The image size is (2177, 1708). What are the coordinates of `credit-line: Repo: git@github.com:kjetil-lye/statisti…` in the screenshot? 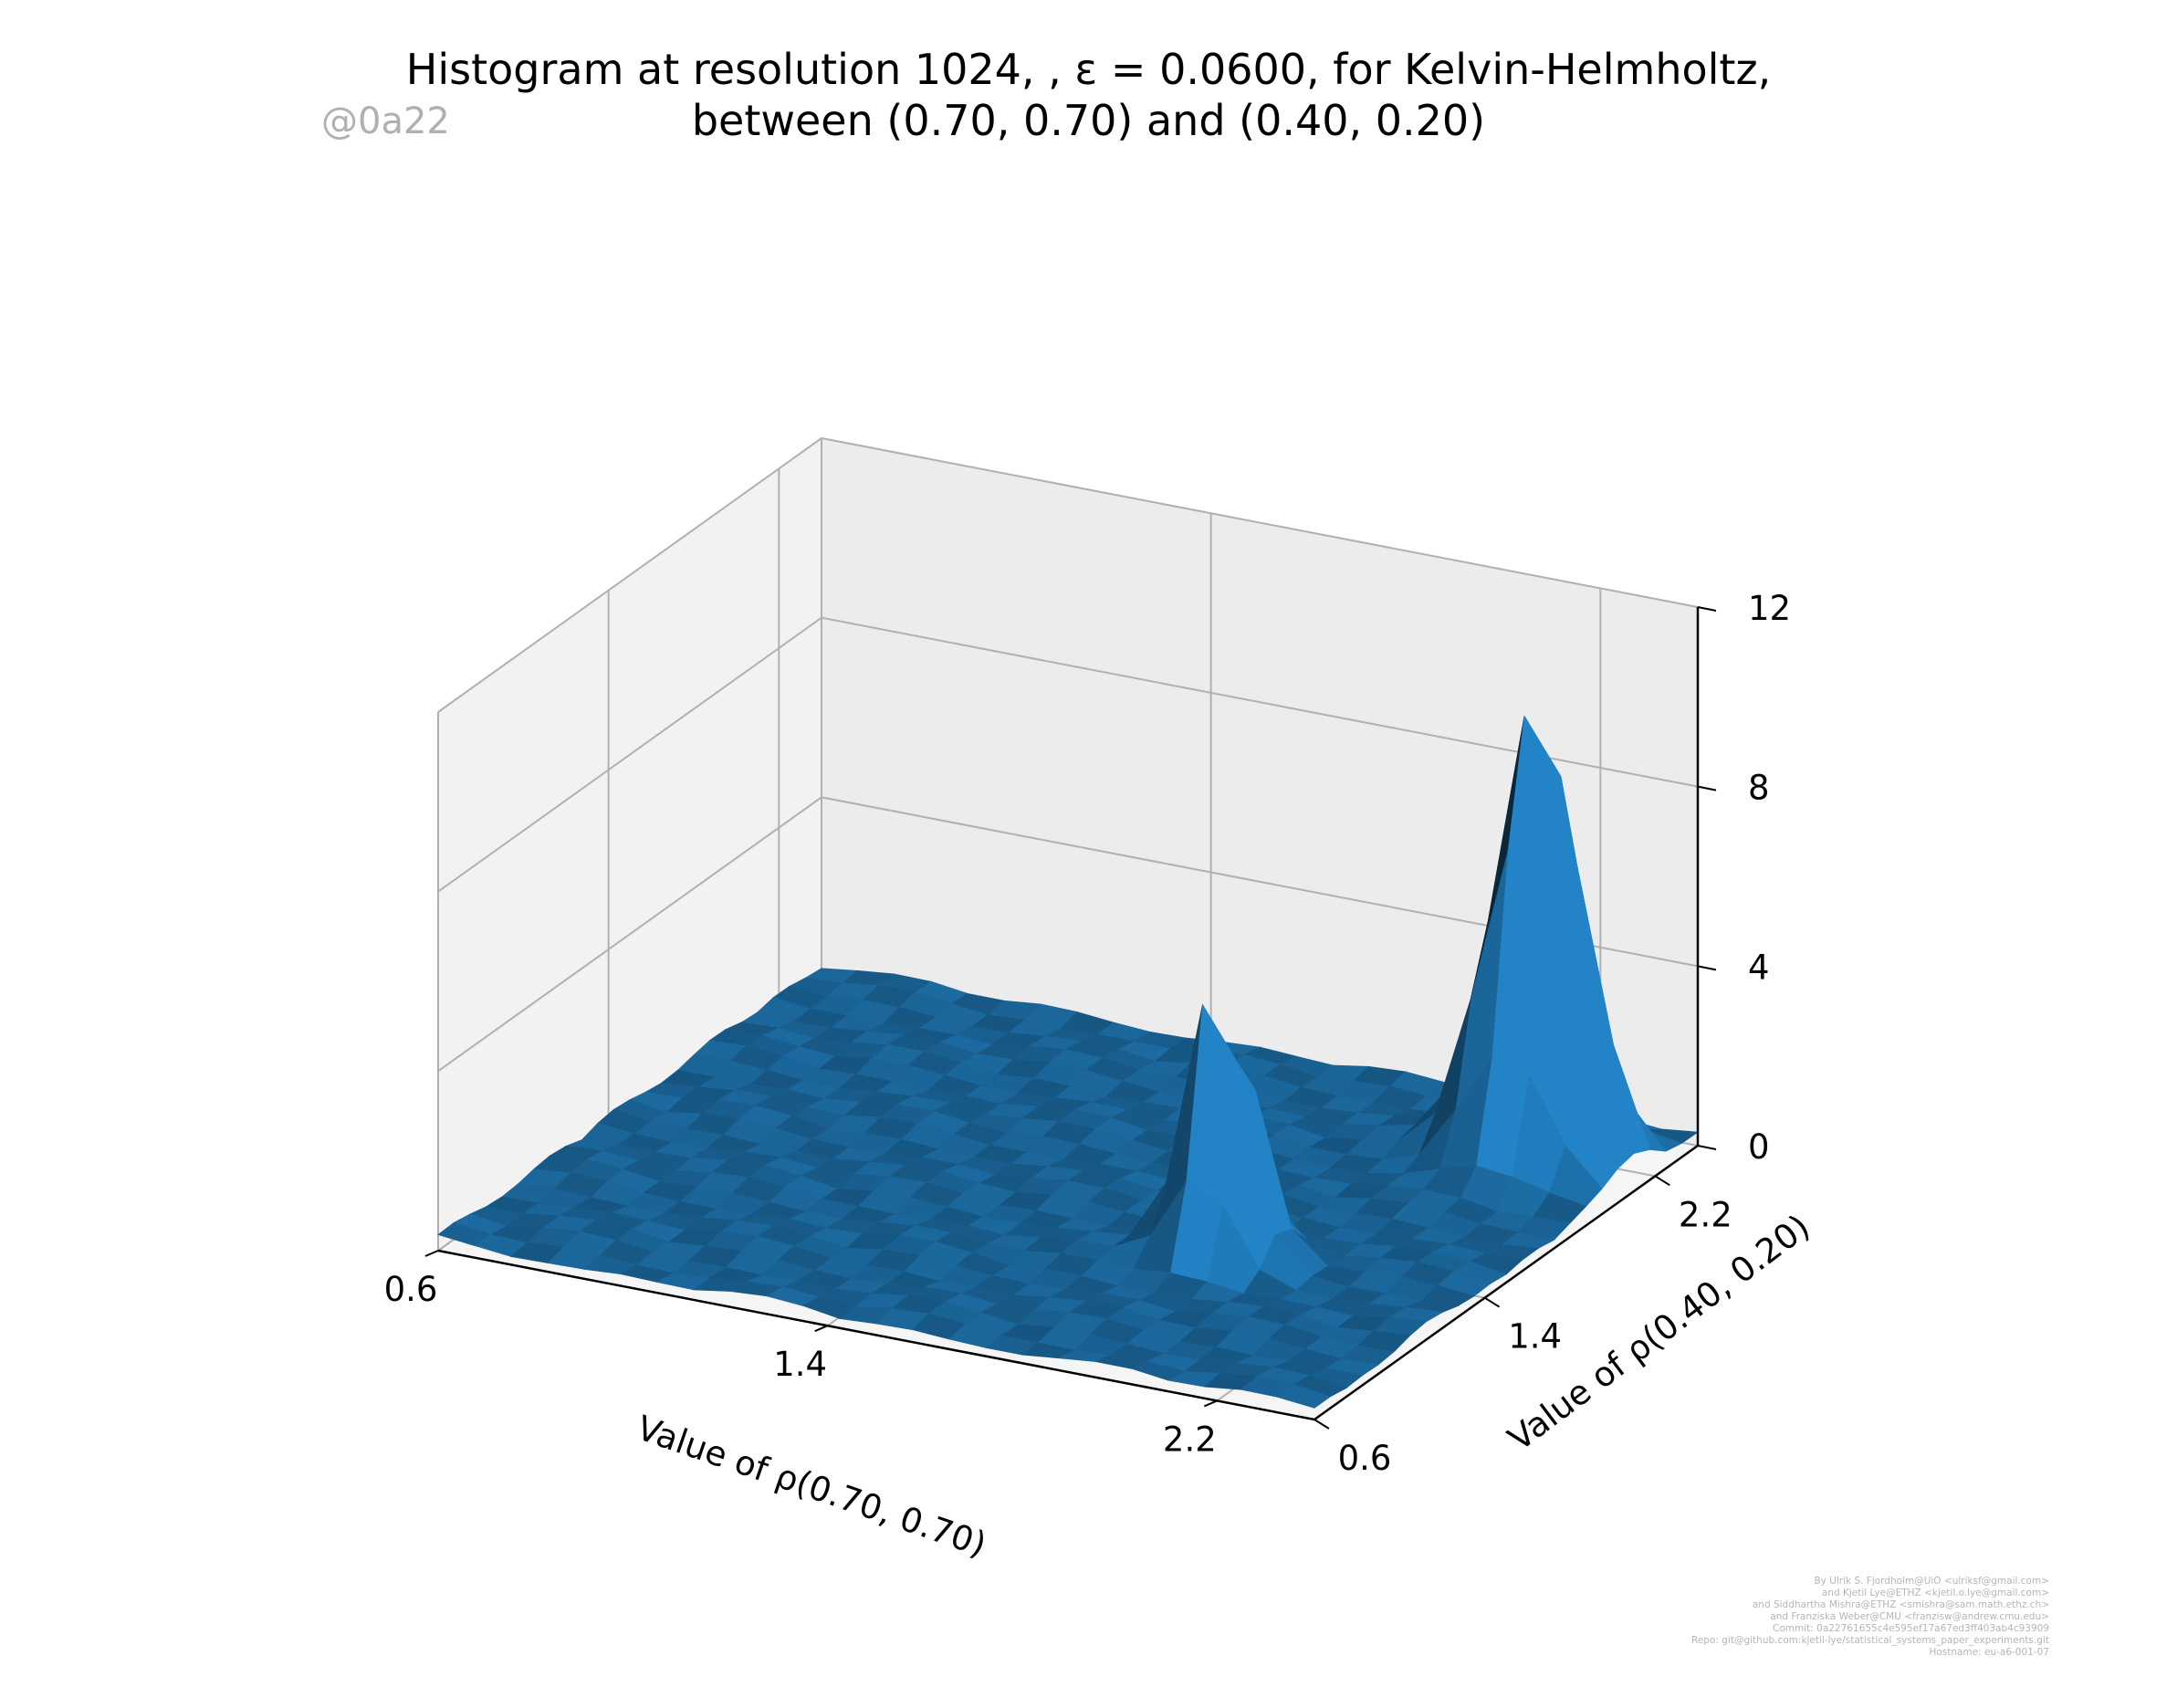 It's located at (1870, 1640).